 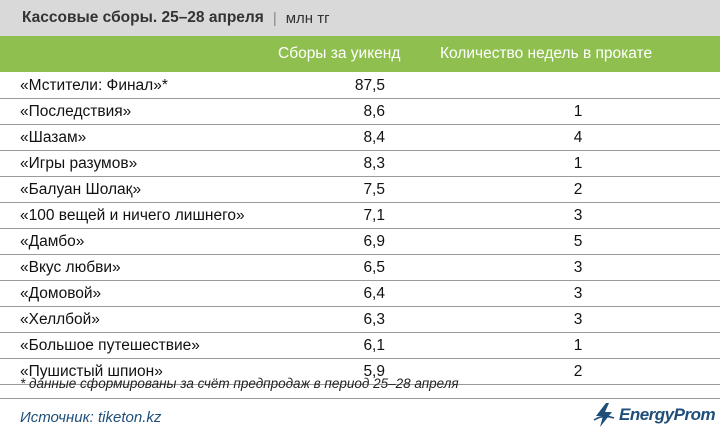 I want to click on source-note: Источник: tiketon.kz, so click(x=91, y=417).